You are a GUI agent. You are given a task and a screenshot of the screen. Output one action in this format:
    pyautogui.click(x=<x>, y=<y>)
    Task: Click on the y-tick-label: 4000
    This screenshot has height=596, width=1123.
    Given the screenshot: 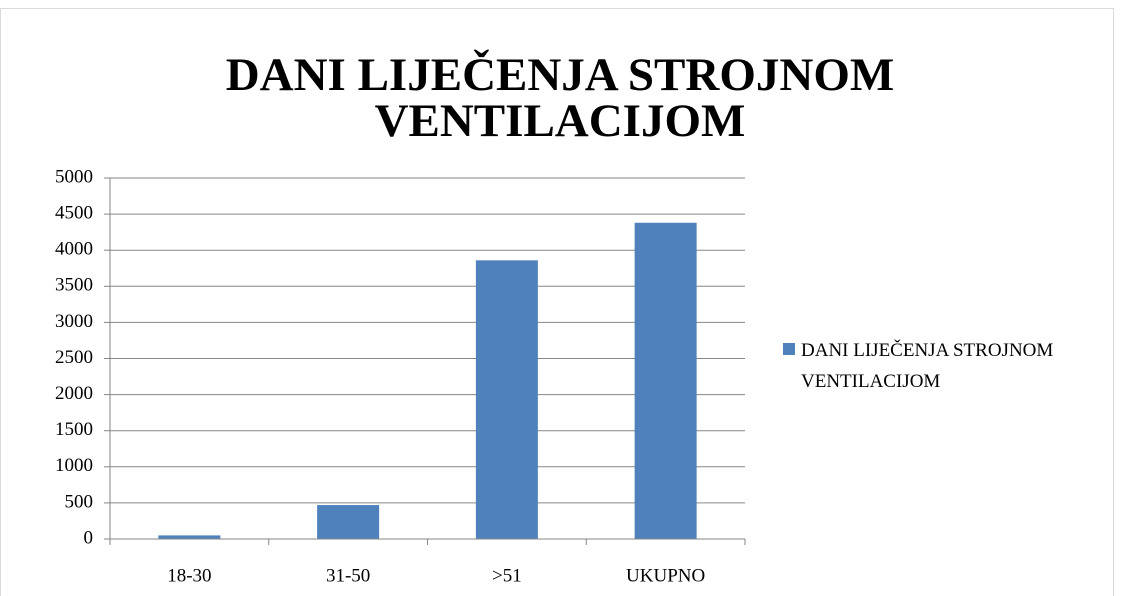 What is the action you would take?
    pyautogui.click(x=74, y=249)
    